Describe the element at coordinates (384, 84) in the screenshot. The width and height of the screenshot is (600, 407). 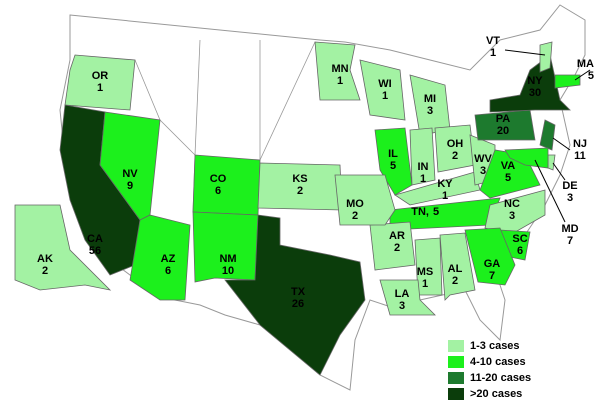
I see `state-abbr: WI` at that location.